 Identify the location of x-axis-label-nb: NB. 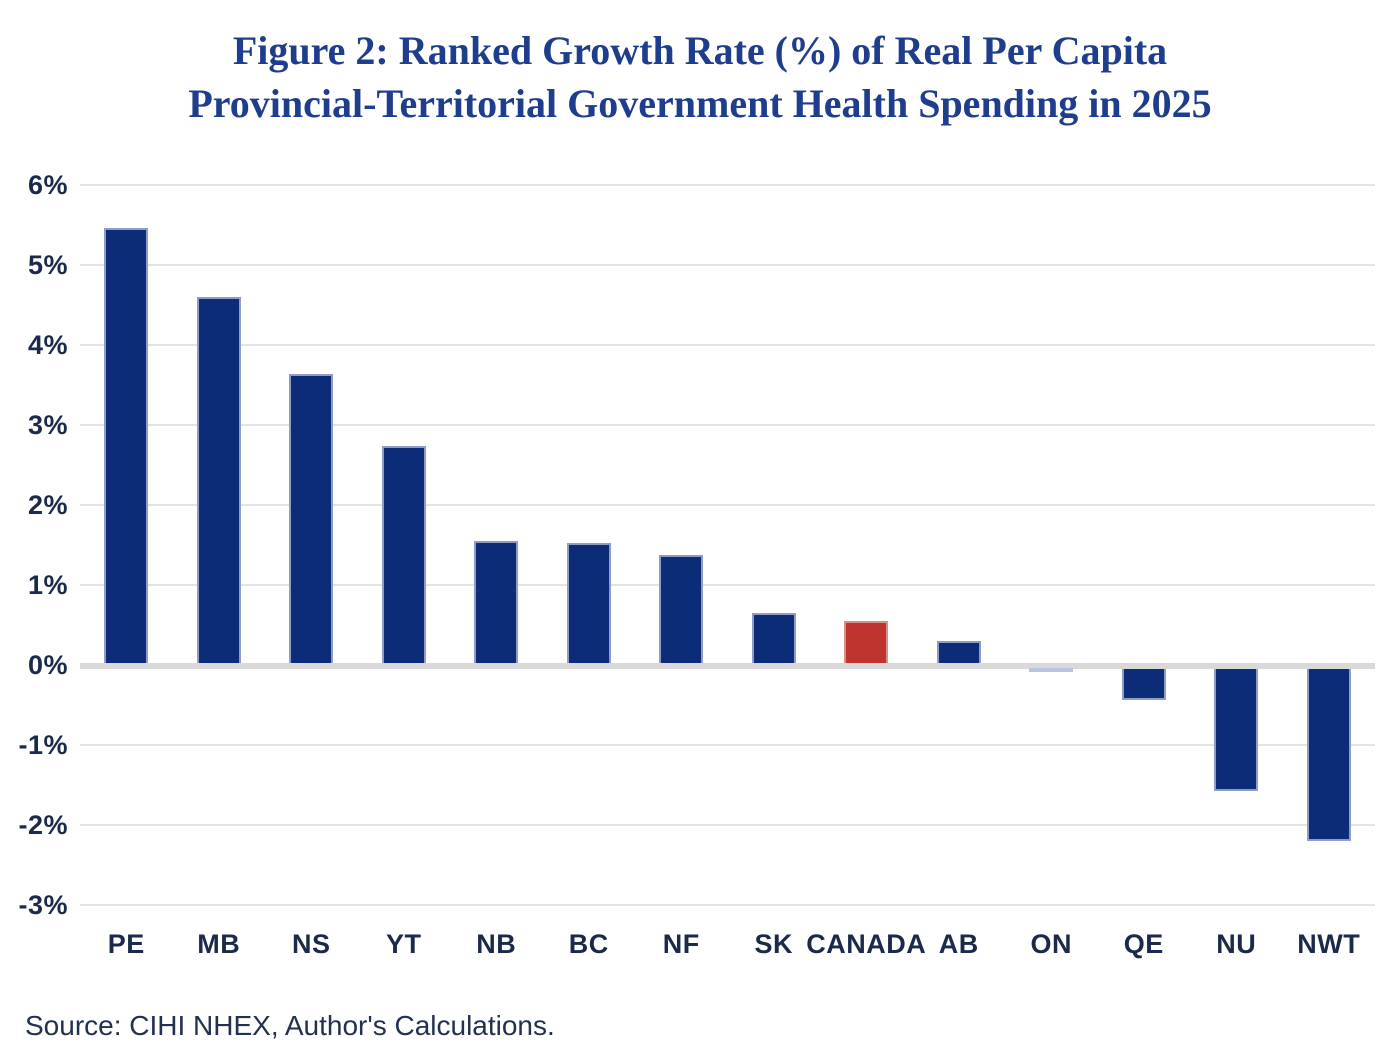
(496, 944).